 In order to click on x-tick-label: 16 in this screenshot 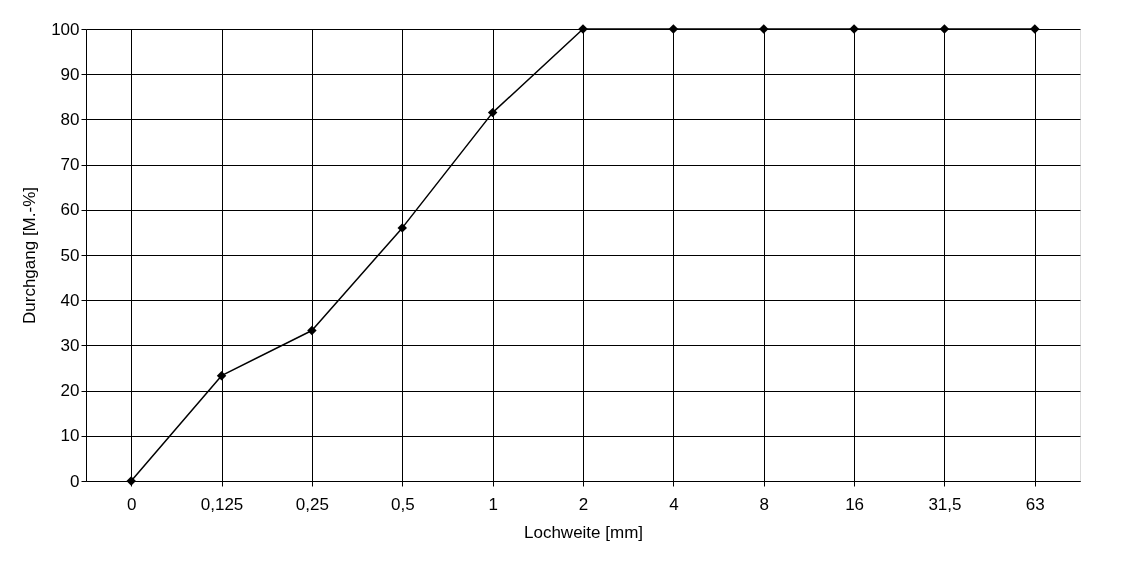, I will do `click(855, 504)`.